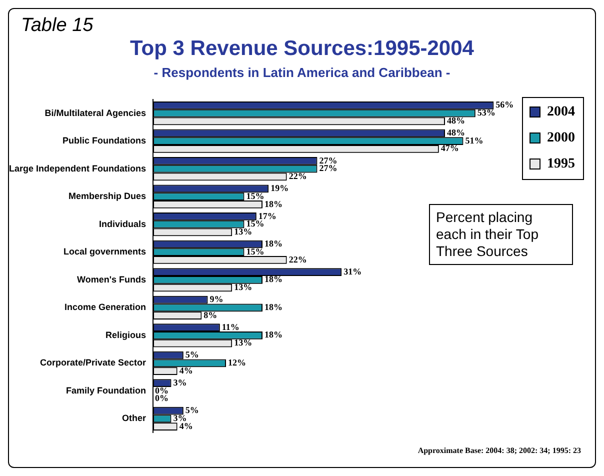 The width and height of the screenshot is (604, 476). I want to click on legend-label: 2004, so click(561, 112).